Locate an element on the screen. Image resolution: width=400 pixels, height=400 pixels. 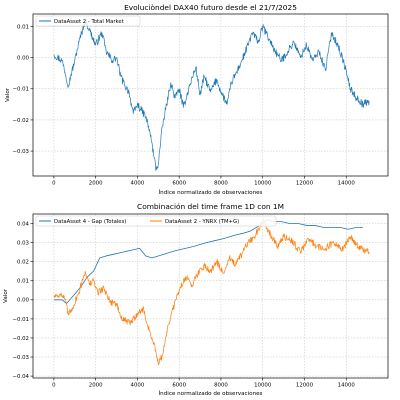
chart-top-ytick-label-2: −0.01 is located at coordinates (20, 90).